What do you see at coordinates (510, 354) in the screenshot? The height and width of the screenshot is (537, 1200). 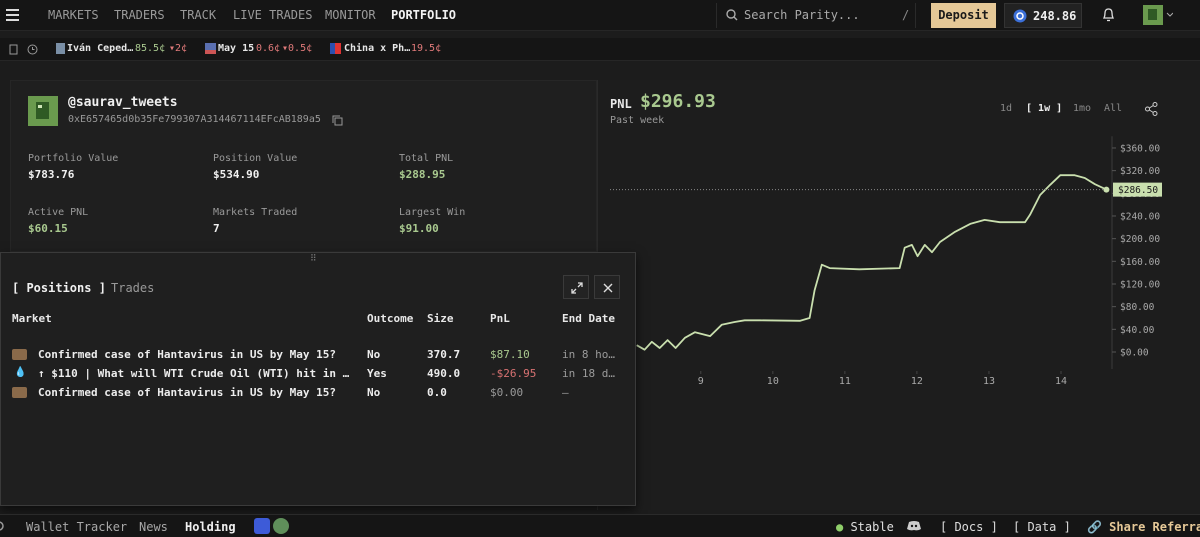 I see `cell-pnl: $87.10` at bounding box center [510, 354].